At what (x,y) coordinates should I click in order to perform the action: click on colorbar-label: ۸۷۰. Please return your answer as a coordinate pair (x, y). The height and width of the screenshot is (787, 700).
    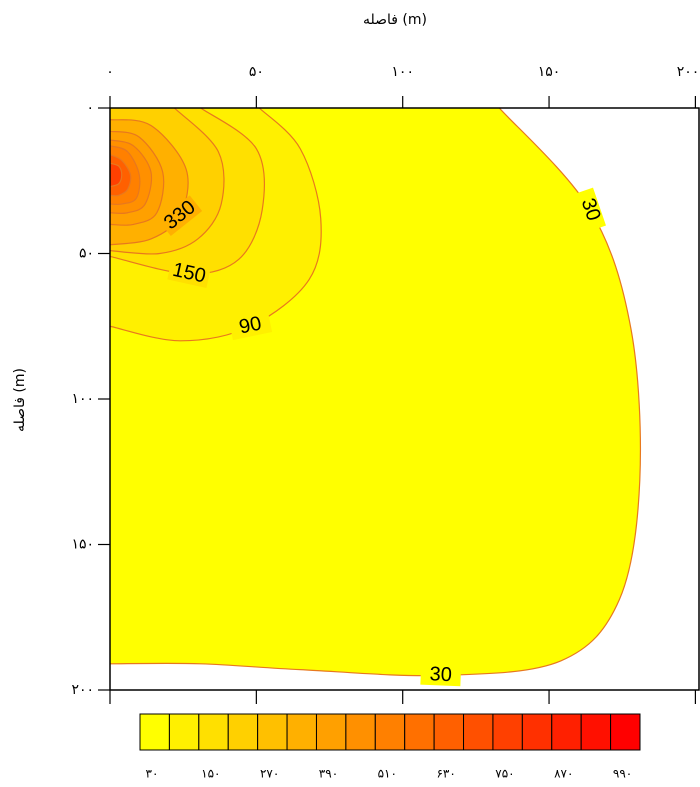
    Looking at the image, I should click on (563, 774).